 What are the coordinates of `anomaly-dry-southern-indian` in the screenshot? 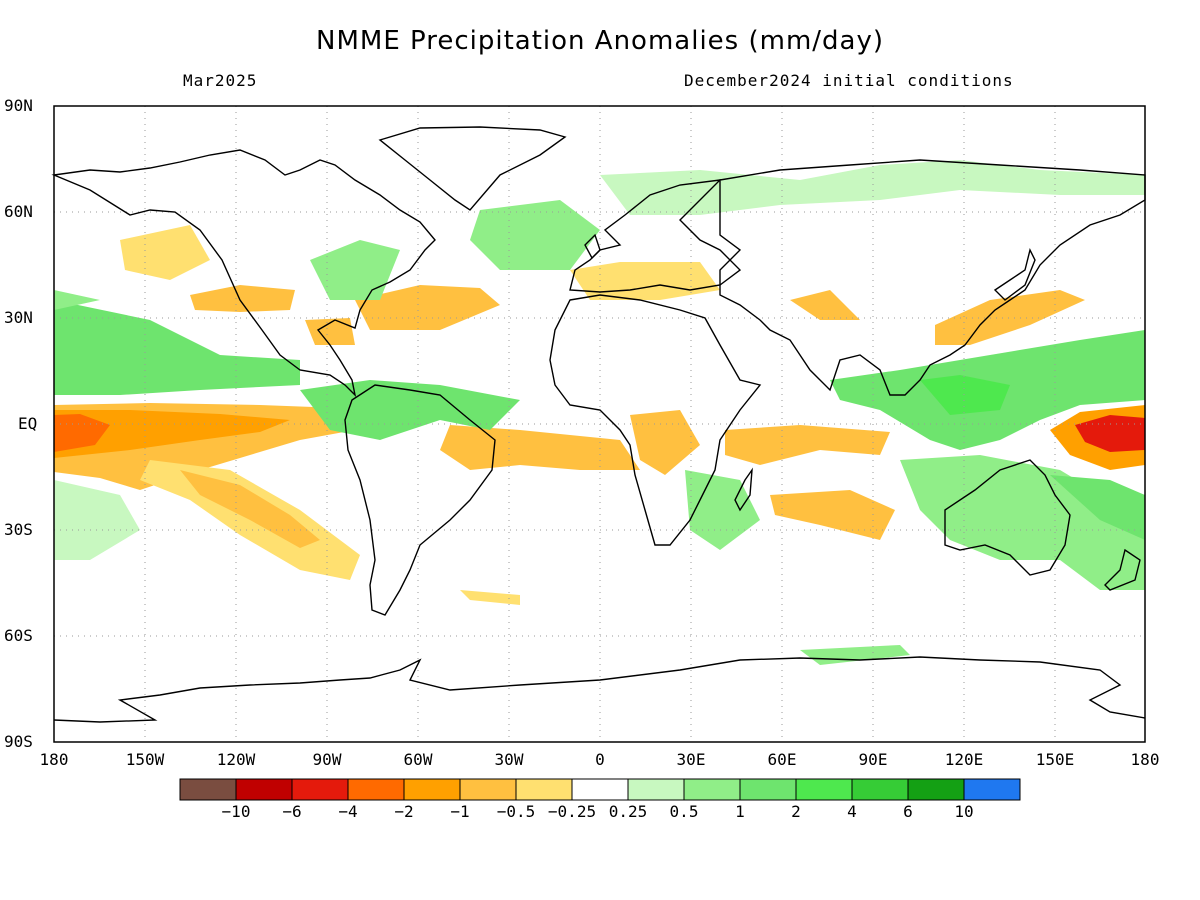 It's located at (832, 515).